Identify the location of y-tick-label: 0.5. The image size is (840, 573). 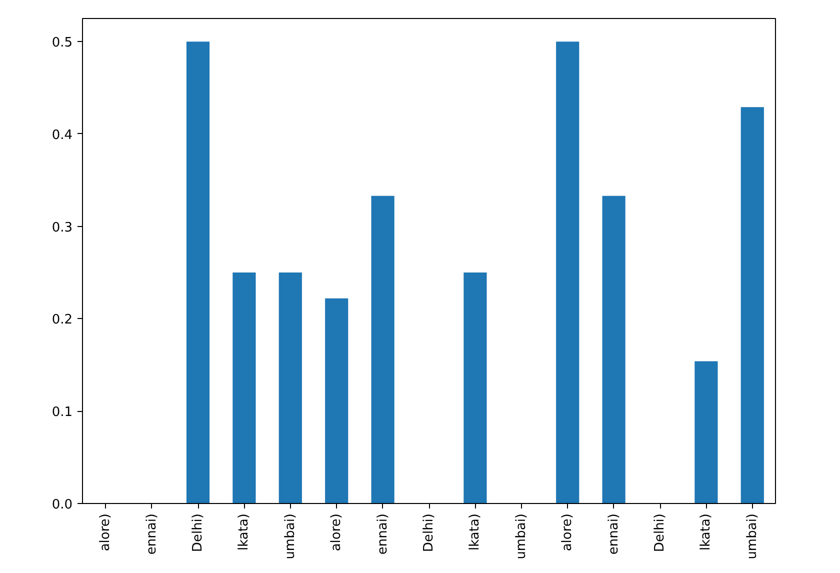
(62, 43).